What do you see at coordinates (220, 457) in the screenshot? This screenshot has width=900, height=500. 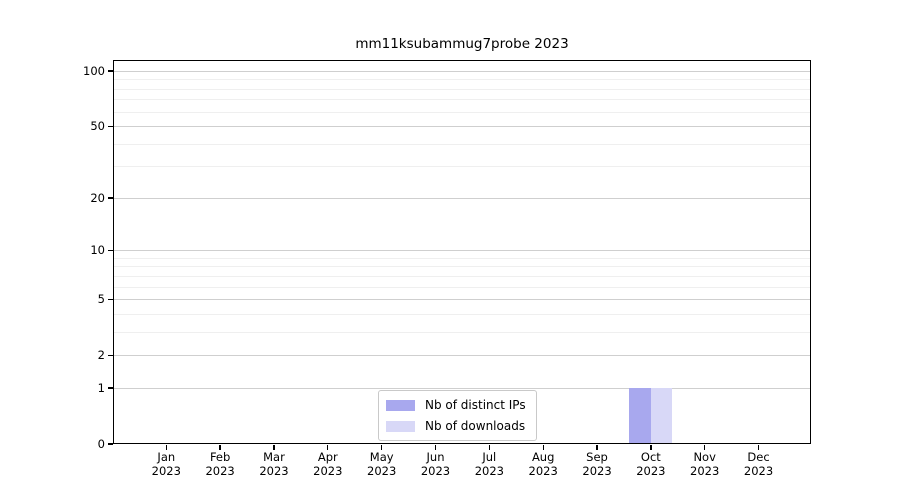 I see `x-tick-month: Feb` at bounding box center [220, 457].